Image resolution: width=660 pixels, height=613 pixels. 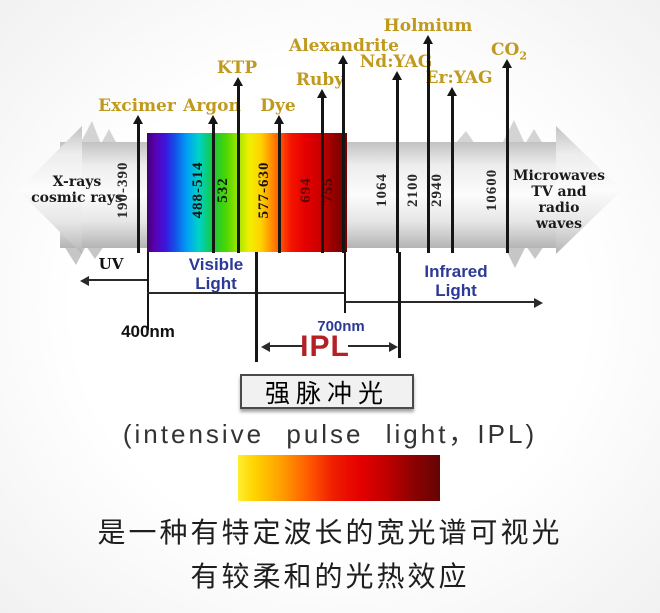 I want to click on uv-label: UV, so click(x=111, y=264).